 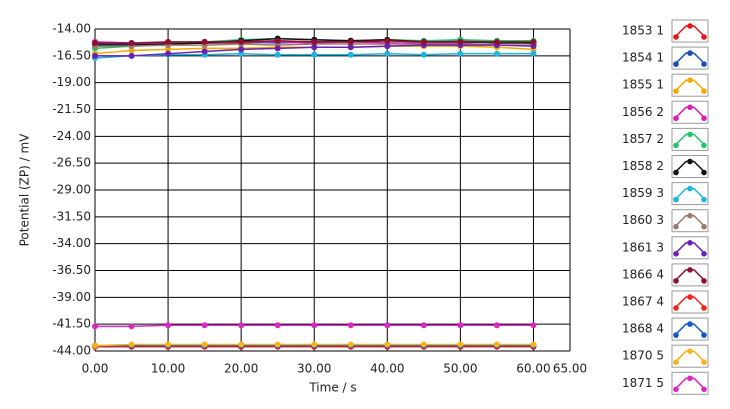 I want to click on y-tick-label: -39.00, so click(x=71, y=297).